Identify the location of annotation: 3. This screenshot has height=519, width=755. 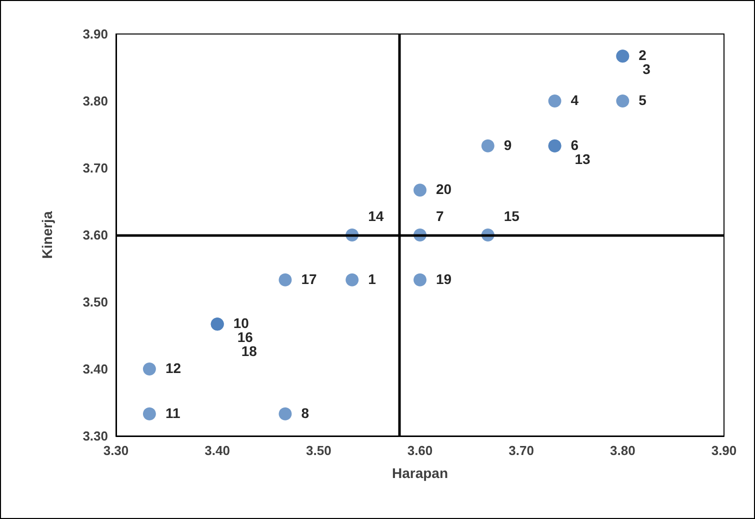
(646, 69).